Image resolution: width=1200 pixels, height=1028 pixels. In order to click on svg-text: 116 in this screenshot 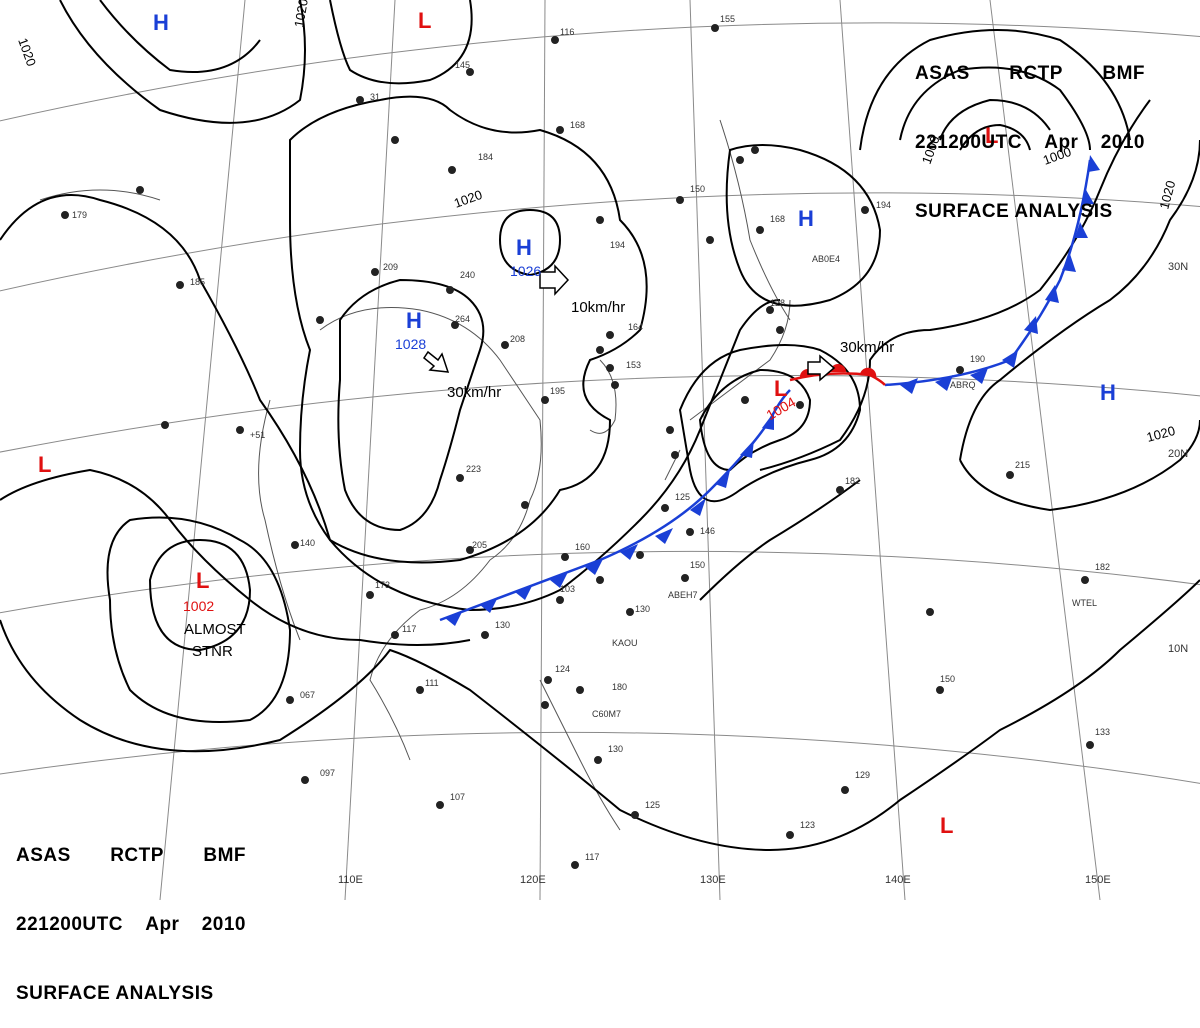, I will do `click(567, 32)`.